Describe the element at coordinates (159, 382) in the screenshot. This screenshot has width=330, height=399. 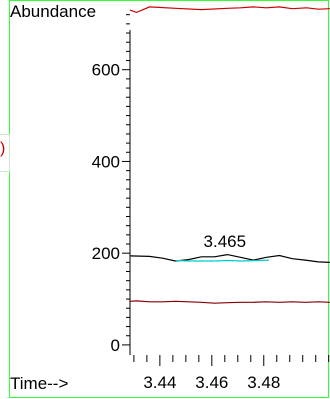
I see `x-tick-label: 3.44` at that location.